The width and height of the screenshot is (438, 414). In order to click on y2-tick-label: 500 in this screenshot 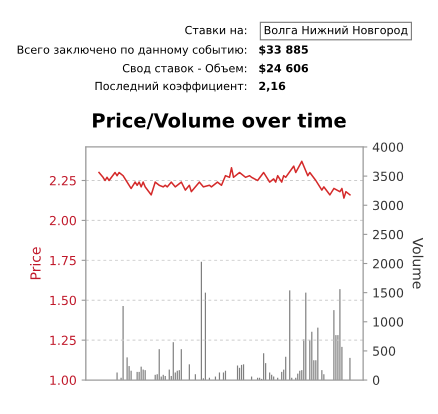, I will do `click(384, 351)`.